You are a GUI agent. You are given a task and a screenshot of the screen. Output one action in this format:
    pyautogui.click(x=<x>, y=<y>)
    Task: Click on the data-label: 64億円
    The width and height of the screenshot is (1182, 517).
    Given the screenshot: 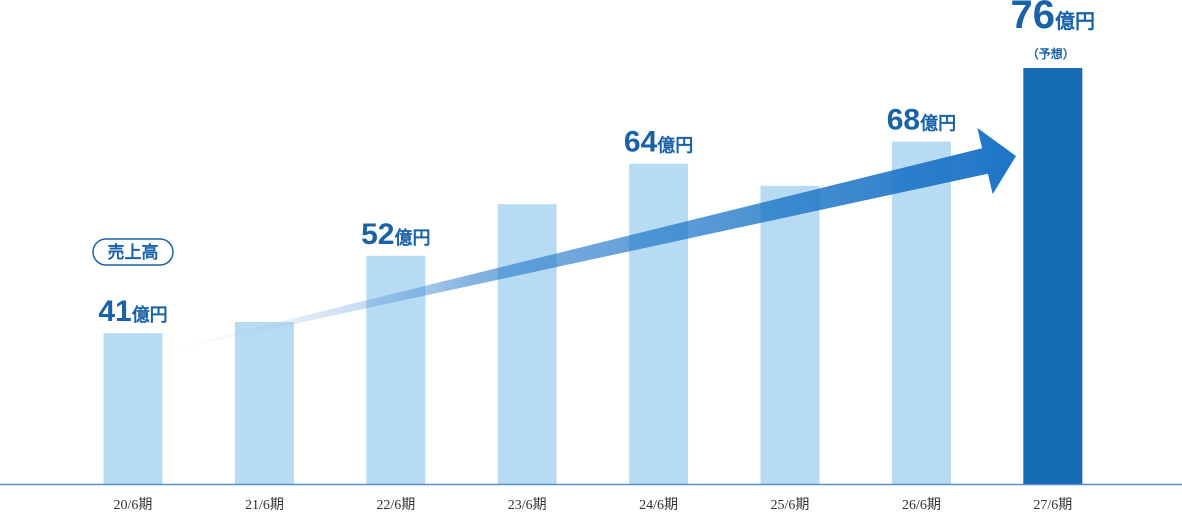 What is the action you would take?
    pyautogui.click(x=658, y=142)
    